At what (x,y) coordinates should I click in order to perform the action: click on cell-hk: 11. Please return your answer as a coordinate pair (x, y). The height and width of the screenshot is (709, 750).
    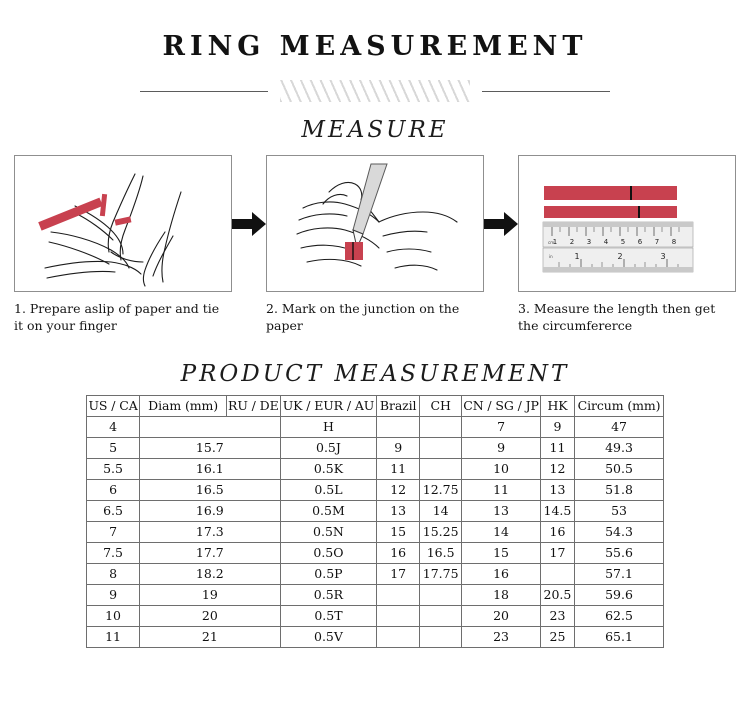
    Looking at the image, I should click on (557, 447).